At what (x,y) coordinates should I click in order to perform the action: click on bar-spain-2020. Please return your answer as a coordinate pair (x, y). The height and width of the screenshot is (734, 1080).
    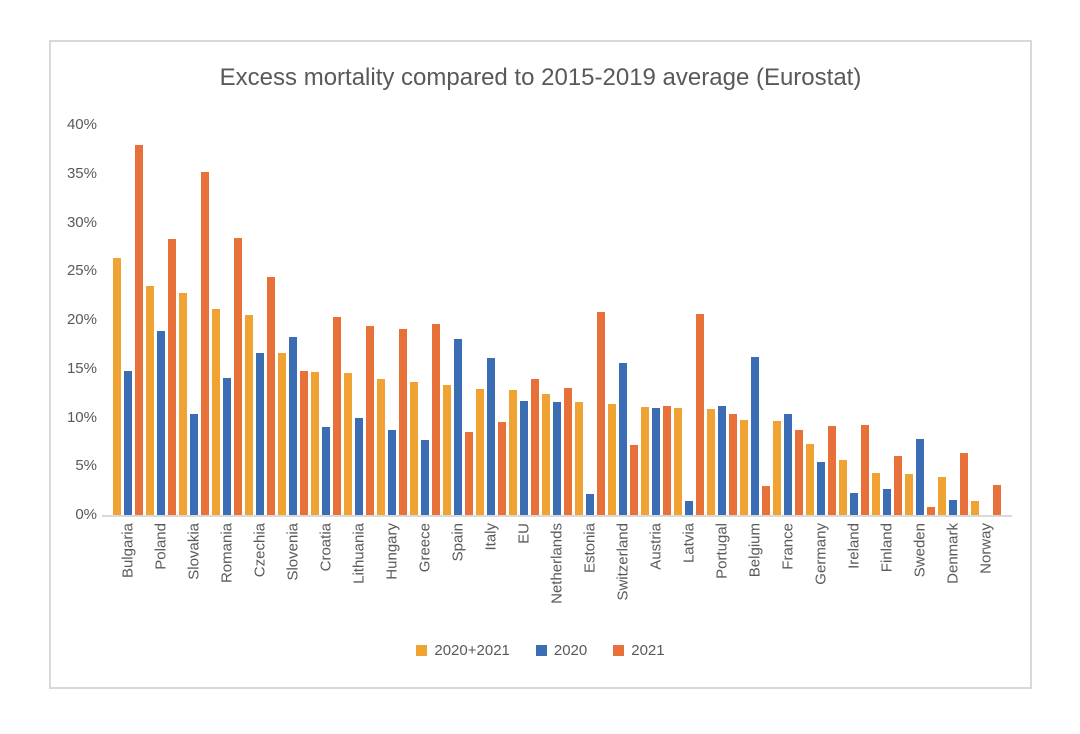
    Looking at the image, I should click on (458, 426).